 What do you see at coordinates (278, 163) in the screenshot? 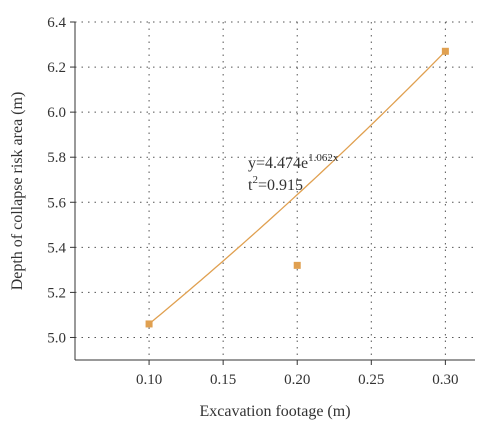
I see `fit-equation-base: y=4.474e` at bounding box center [278, 163].